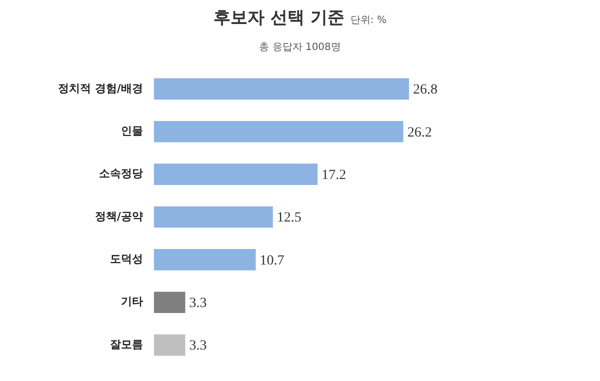 The image size is (600, 381). I want to click on y-tick-label: 도덕성, so click(126, 259).